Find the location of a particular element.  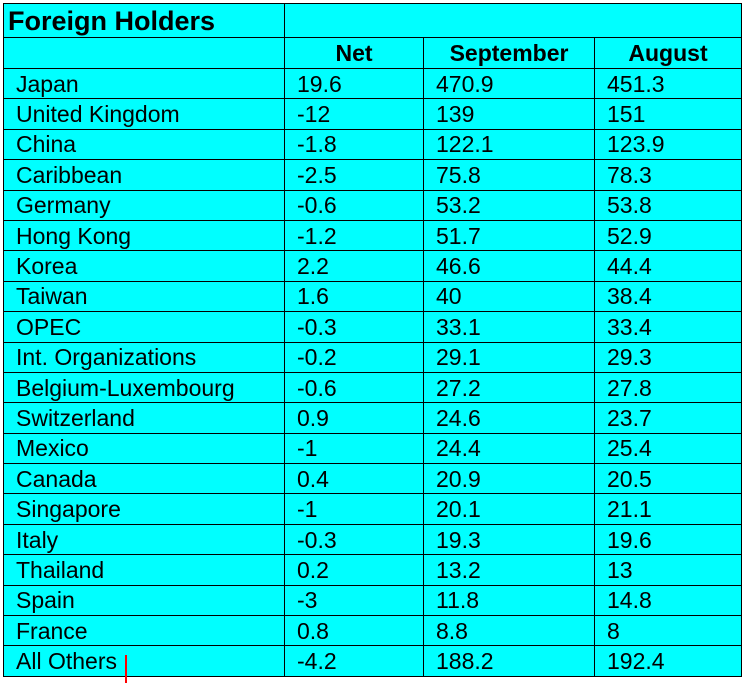

cell-country: Thailand is located at coordinates (144, 570).